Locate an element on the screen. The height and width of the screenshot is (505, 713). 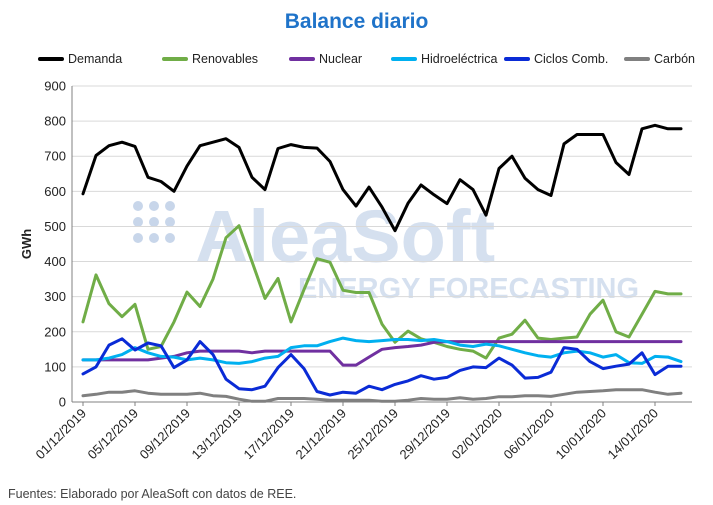
legend-label: Demanda is located at coordinates (95, 59).